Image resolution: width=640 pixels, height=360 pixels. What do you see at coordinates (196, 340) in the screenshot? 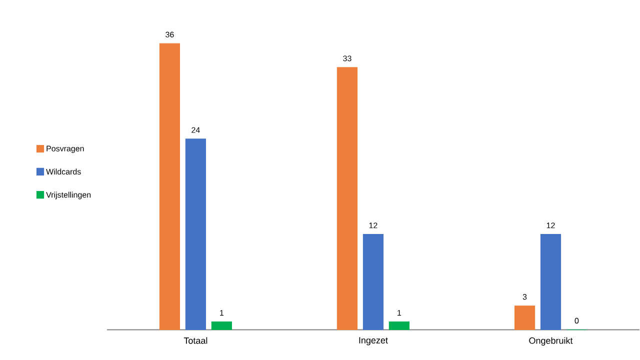
I see `x-tick-label: Totaal` at bounding box center [196, 340].